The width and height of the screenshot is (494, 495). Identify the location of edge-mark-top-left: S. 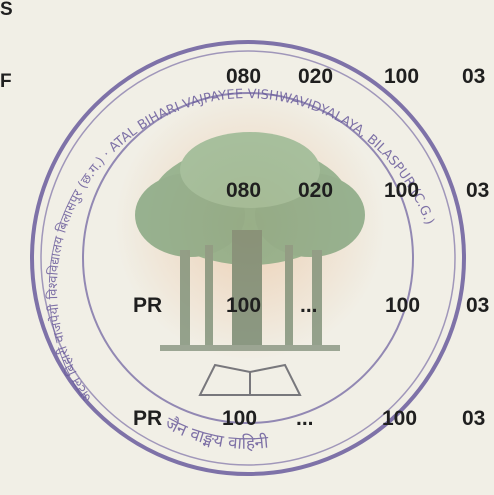
(6, 10).